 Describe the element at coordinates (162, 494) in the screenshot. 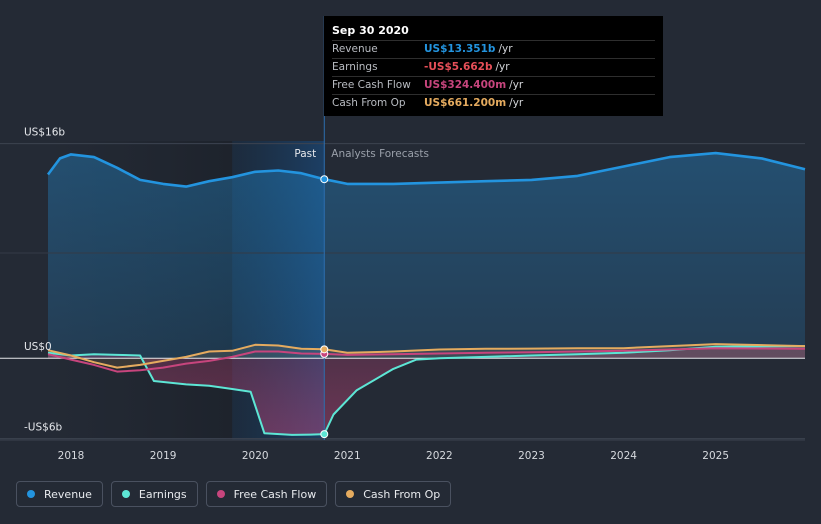

I see `legend-label: Earnings` at that location.